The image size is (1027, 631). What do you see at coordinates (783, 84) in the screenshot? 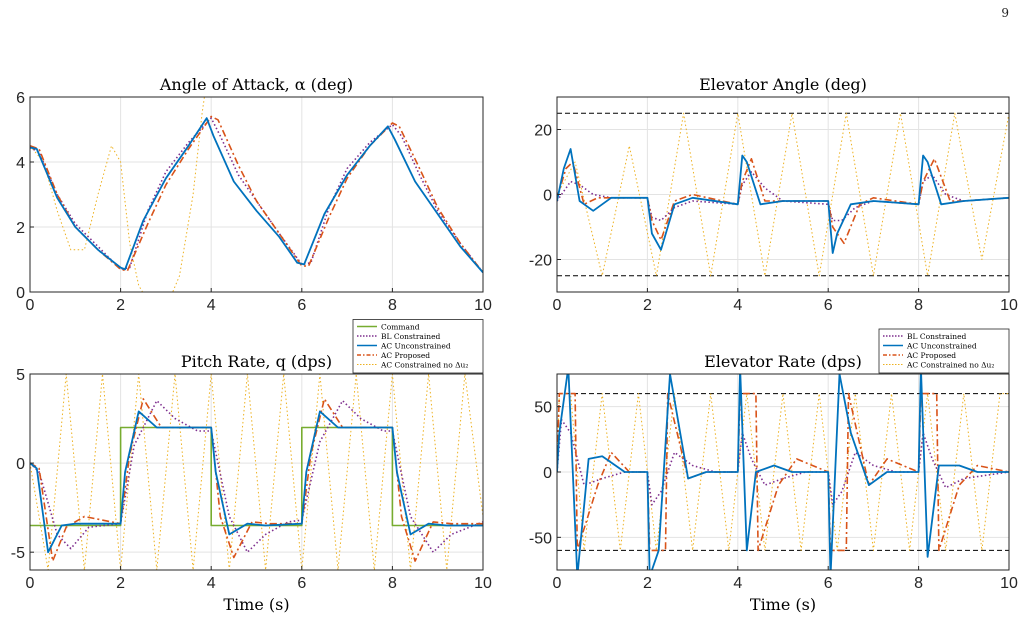
I see `chart-title: Elevator Angle (deg)` at bounding box center [783, 84].